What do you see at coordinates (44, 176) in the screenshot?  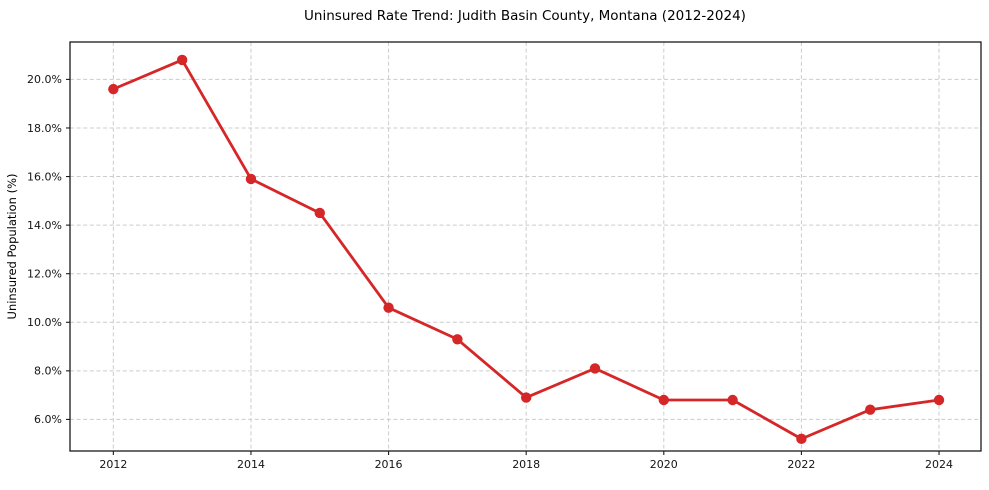 I see `y-tick-label: 16.0%` at bounding box center [44, 176].